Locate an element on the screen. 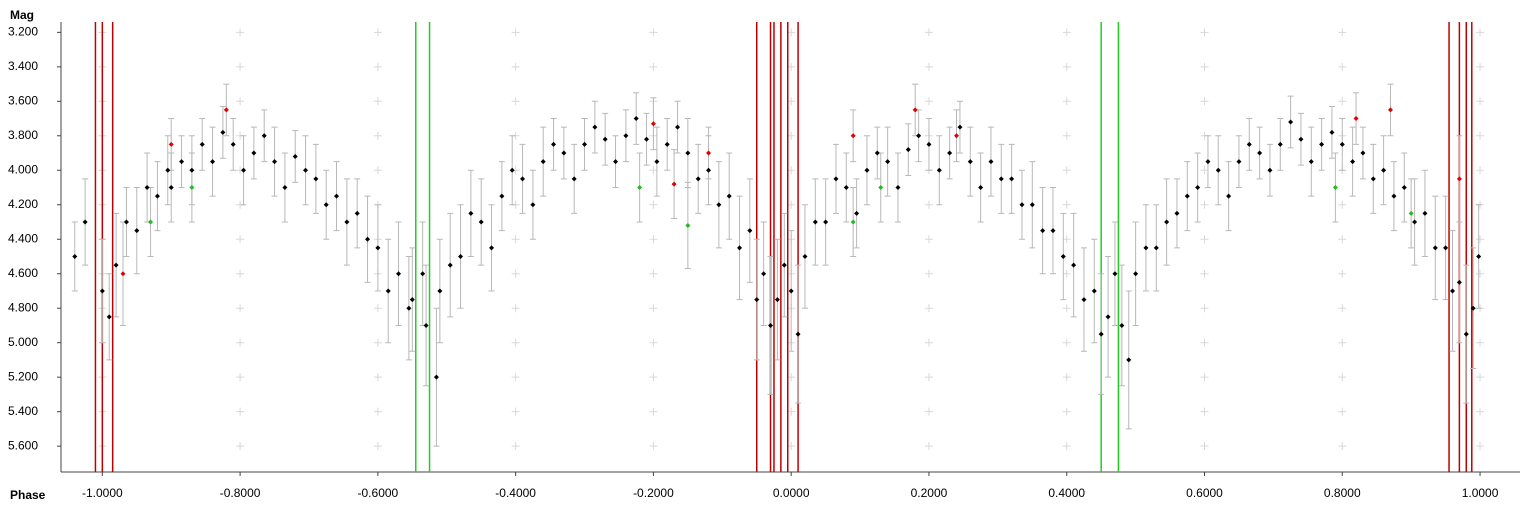 This screenshot has width=1536, height=512. x-tick-label: 0.8000 is located at coordinates (1342, 493).